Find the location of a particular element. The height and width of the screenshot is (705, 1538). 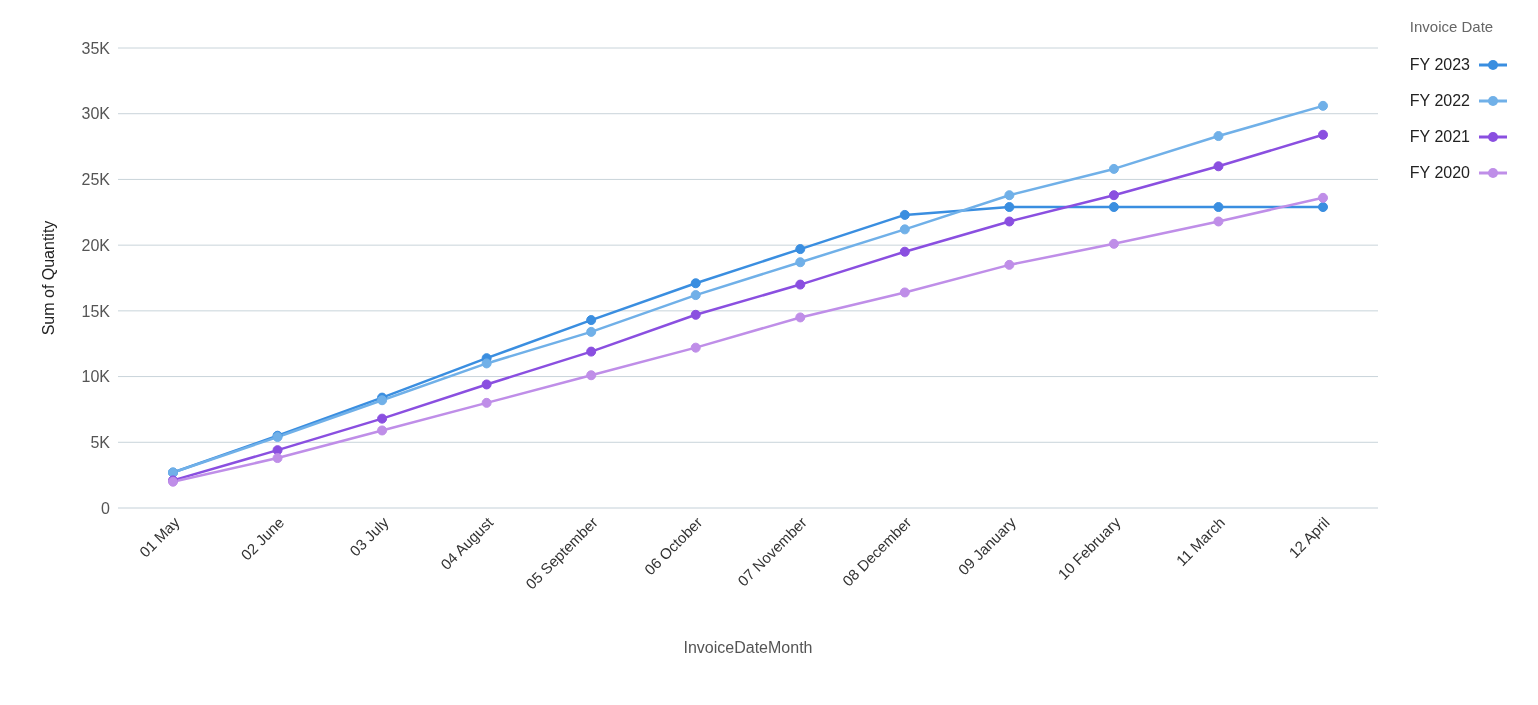

y-tick-label: 20K is located at coordinates (96, 245).